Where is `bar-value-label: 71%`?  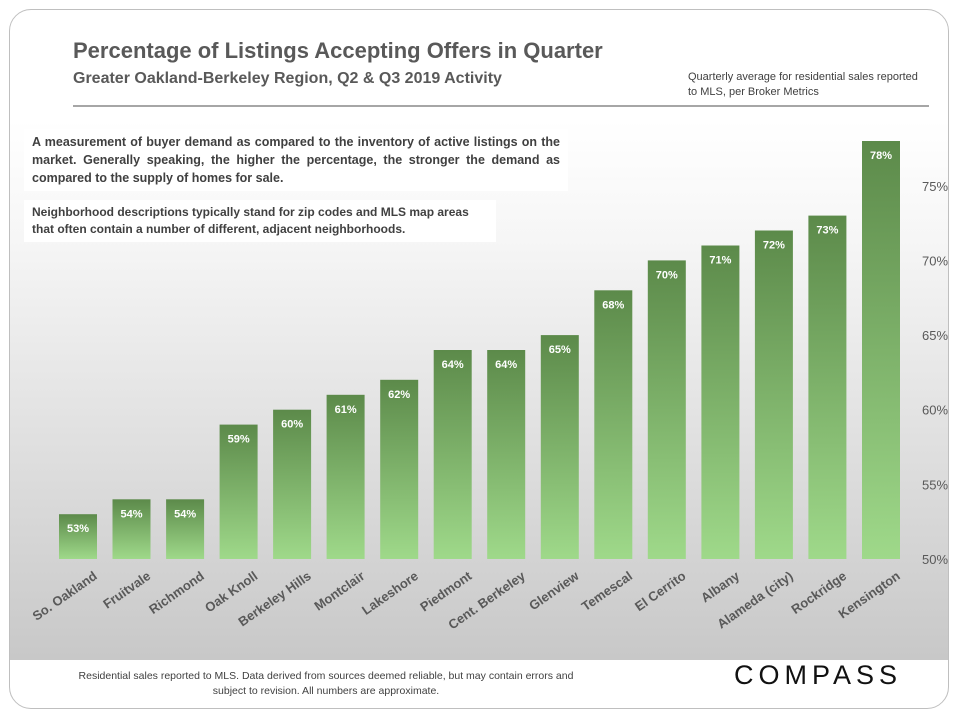
bar-value-label: 71% is located at coordinates (720, 261).